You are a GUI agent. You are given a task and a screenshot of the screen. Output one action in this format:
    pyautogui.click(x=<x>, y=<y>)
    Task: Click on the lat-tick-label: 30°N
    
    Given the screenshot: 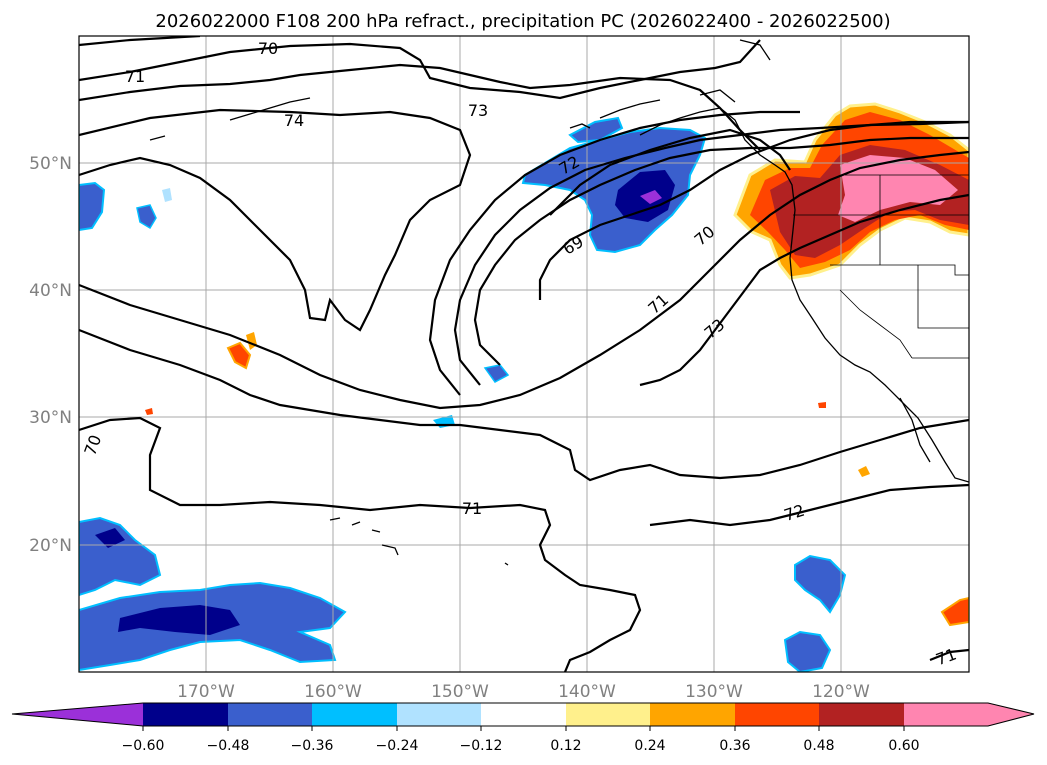 What is the action you would take?
    pyautogui.click(x=50, y=418)
    